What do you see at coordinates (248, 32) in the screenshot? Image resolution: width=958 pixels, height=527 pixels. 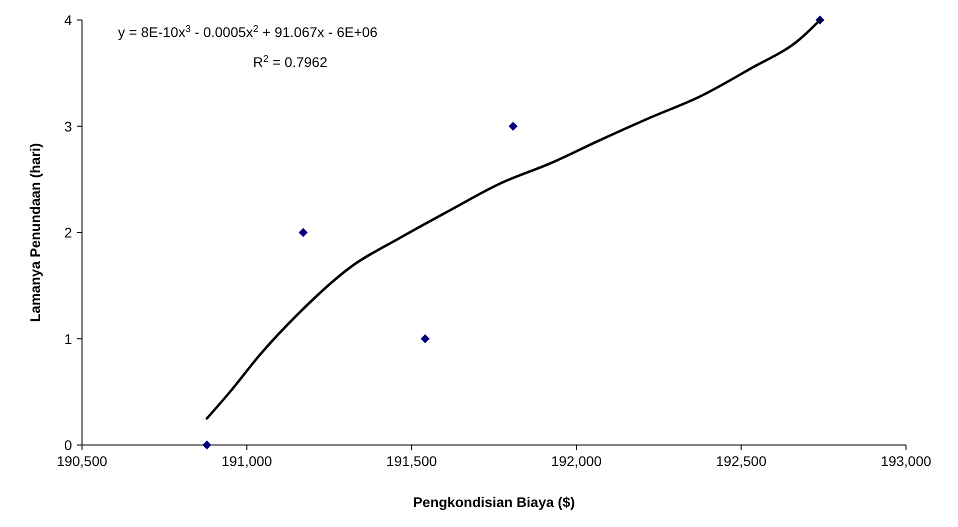 I see `annotation: y = 8E-10x$^{3}$ - 0.0005x$^{2}$ + 91.067x - 6E+06` at bounding box center [248, 32].